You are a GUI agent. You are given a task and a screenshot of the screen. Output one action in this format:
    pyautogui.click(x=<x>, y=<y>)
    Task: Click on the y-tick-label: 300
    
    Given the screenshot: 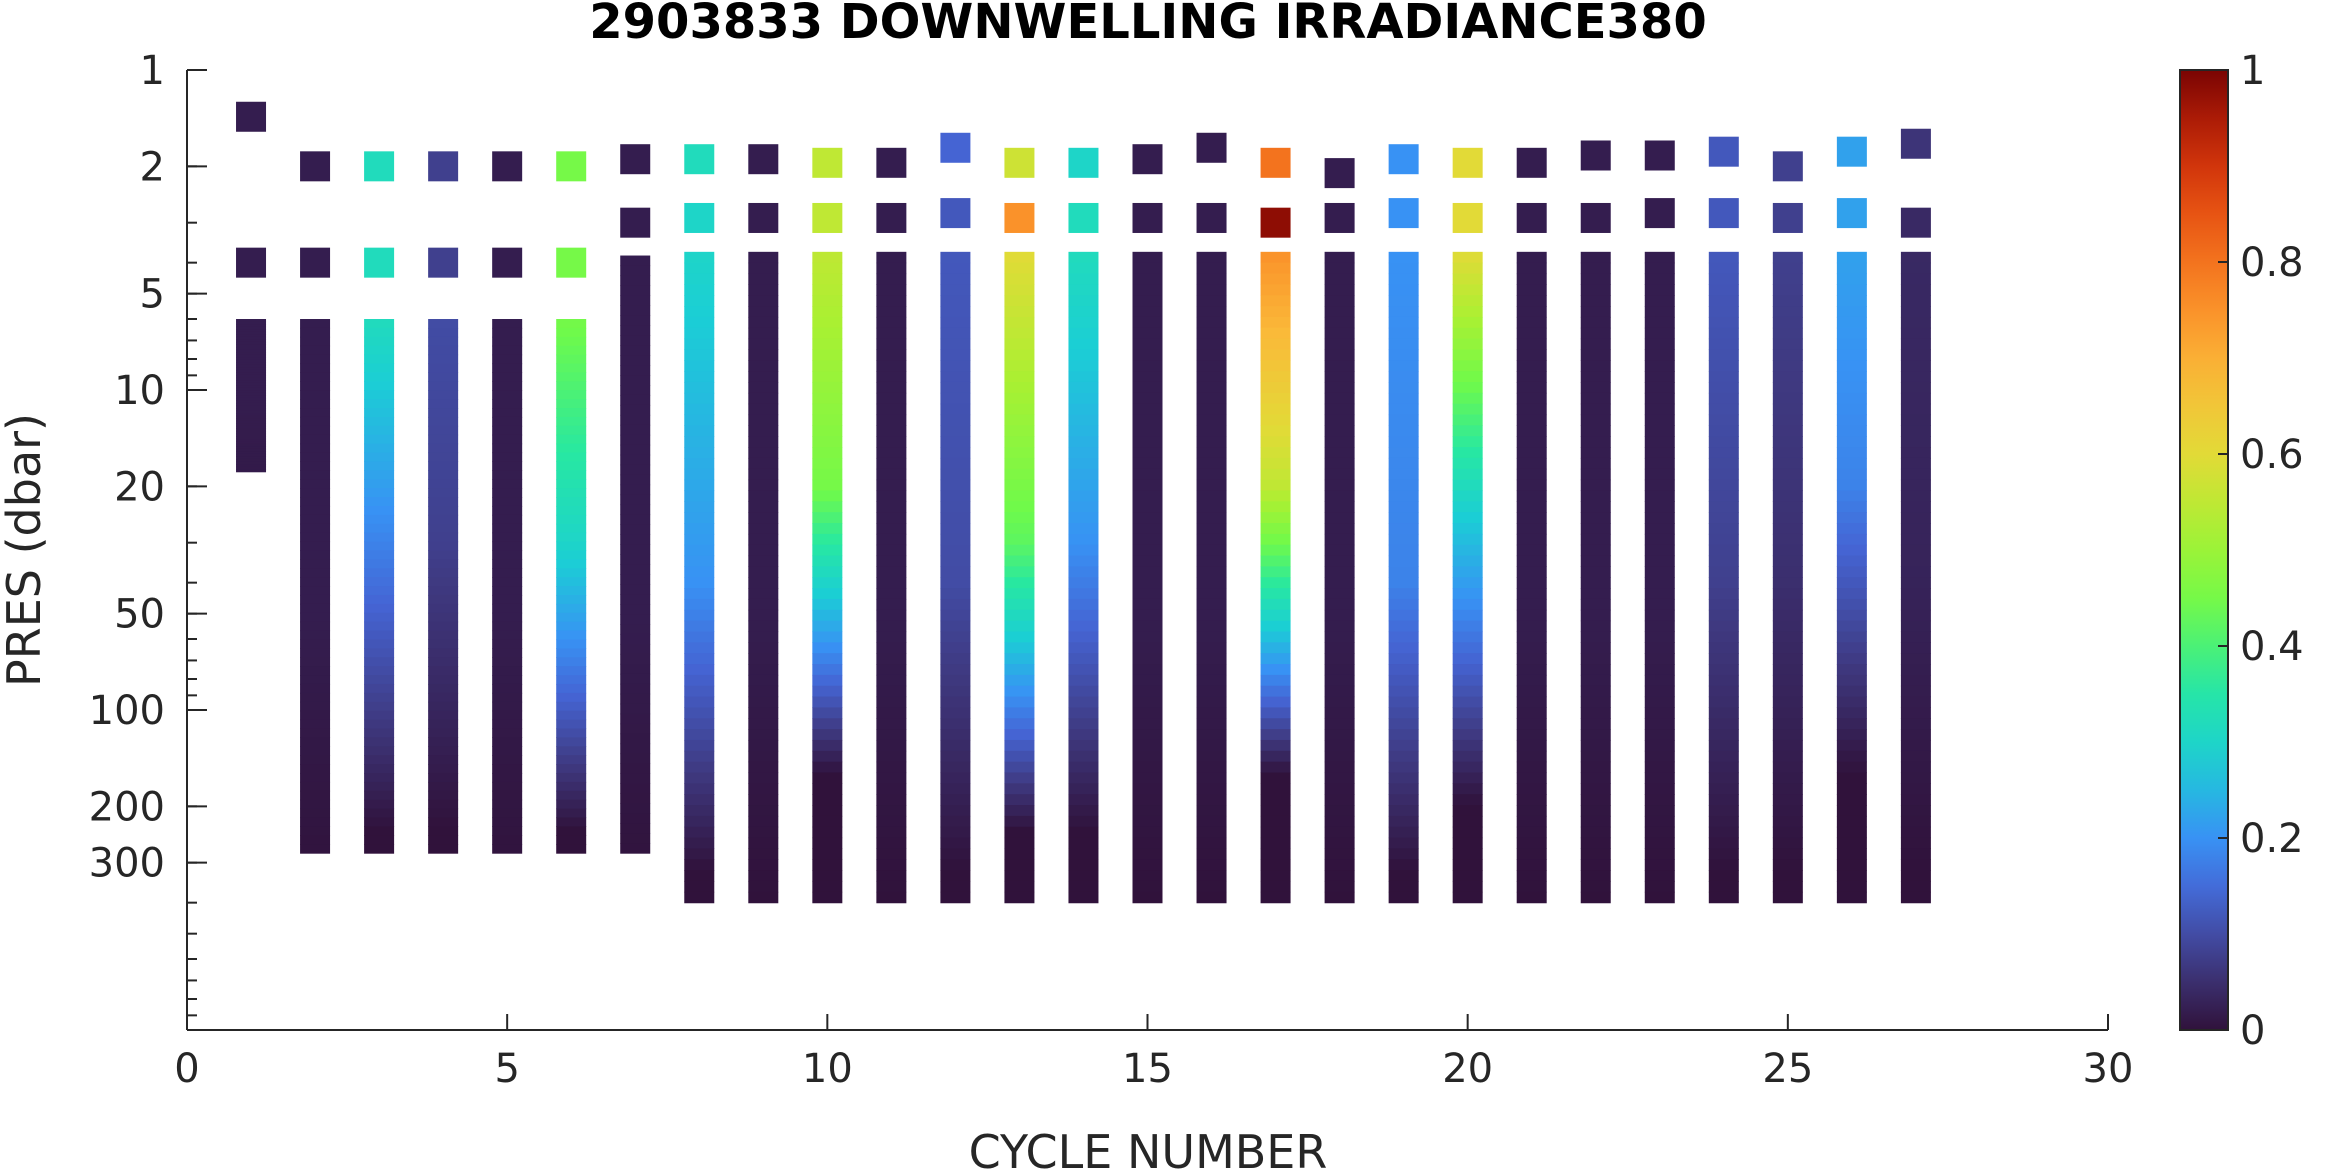 What is the action you would take?
    pyautogui.click(x=127, y=864)
    